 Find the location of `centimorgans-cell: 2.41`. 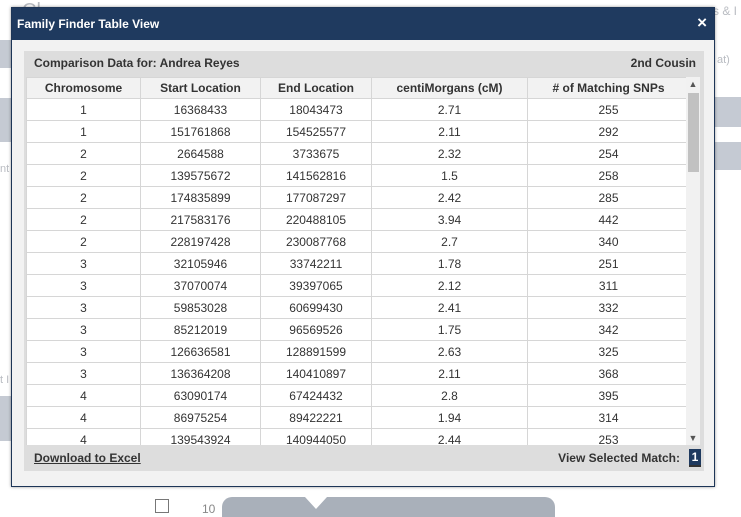

centimorgans-cell: 2.41 is located at coordinates (449, 307).